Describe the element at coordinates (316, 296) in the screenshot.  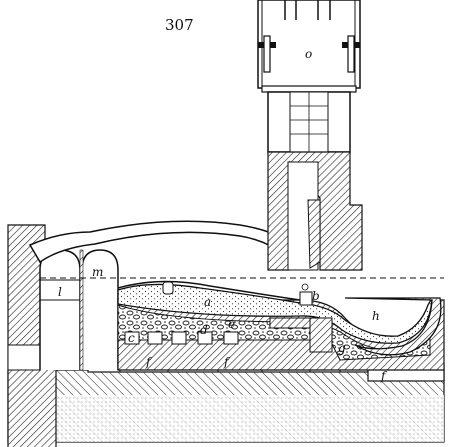
I see `label-b: b` at that location.